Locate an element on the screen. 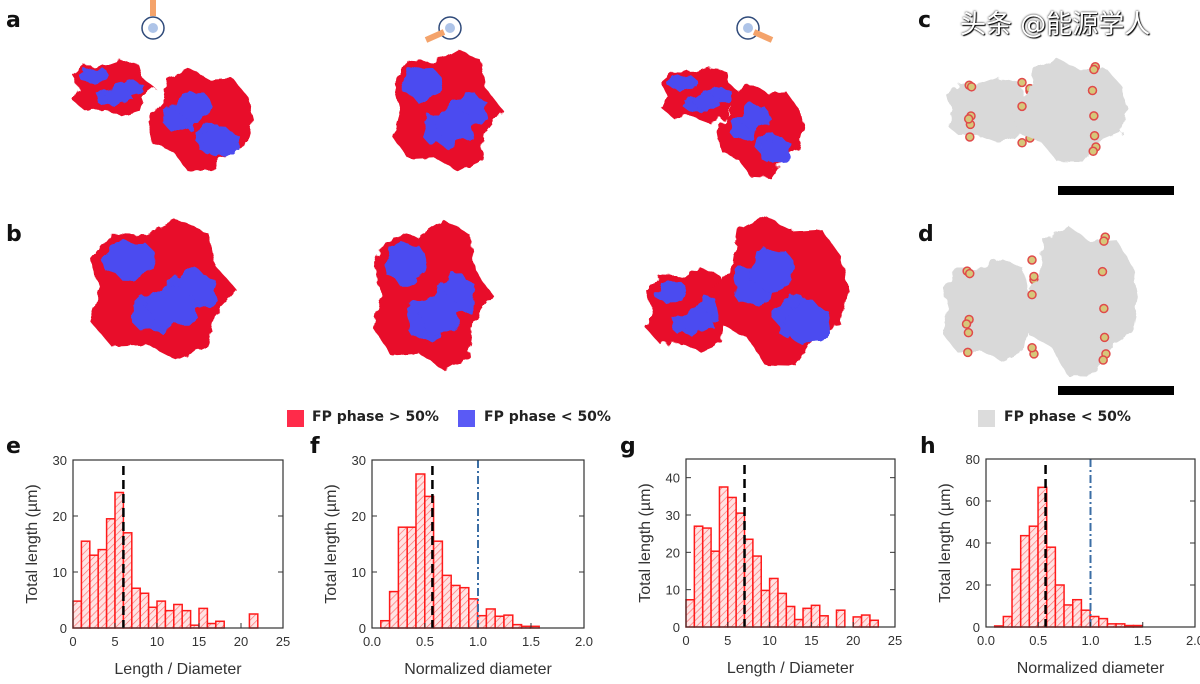 The height and width of the screenshot is (684, 1200). legend-label-red: FP phase > 50% is located at coordinates (375, 417).